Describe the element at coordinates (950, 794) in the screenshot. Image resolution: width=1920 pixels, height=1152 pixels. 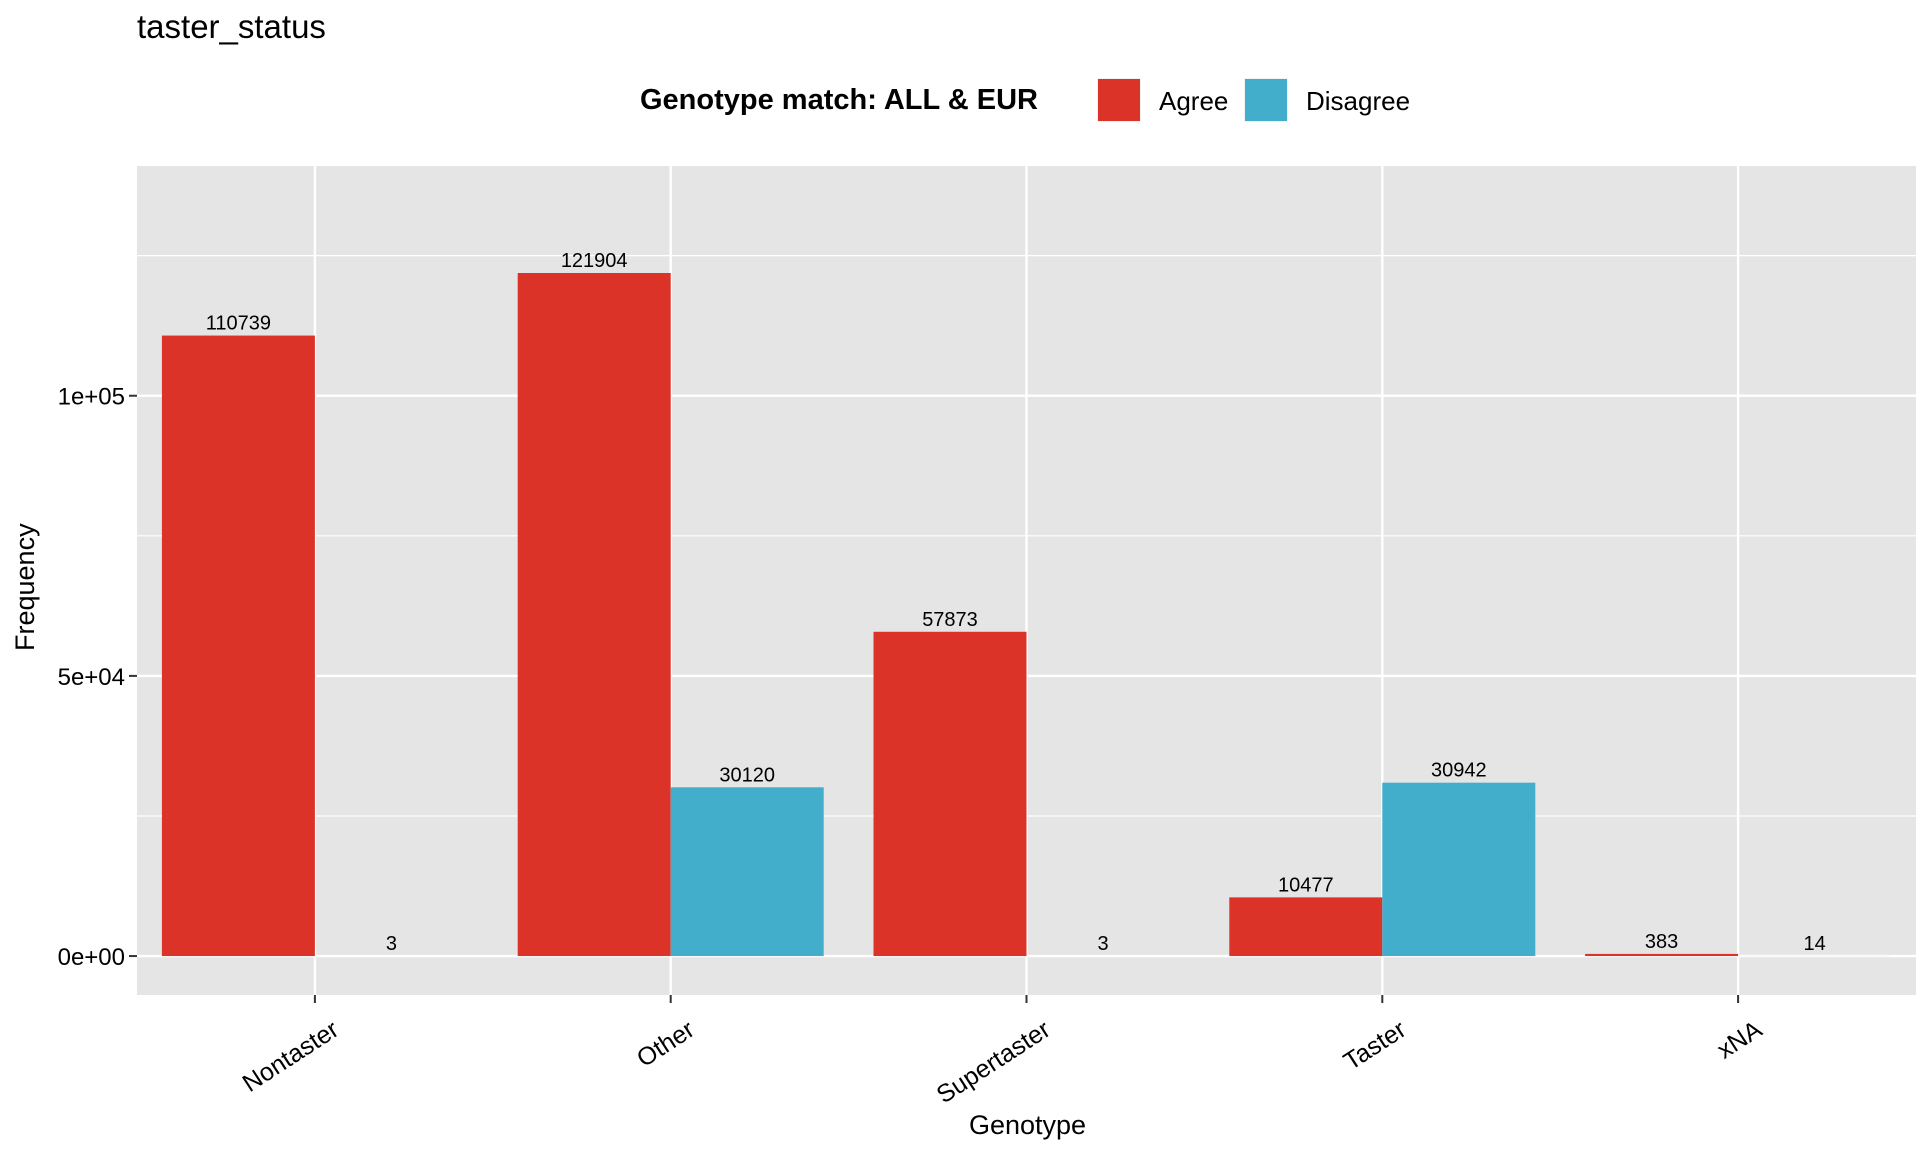
I see `bar-agree-supertaster` at that location.